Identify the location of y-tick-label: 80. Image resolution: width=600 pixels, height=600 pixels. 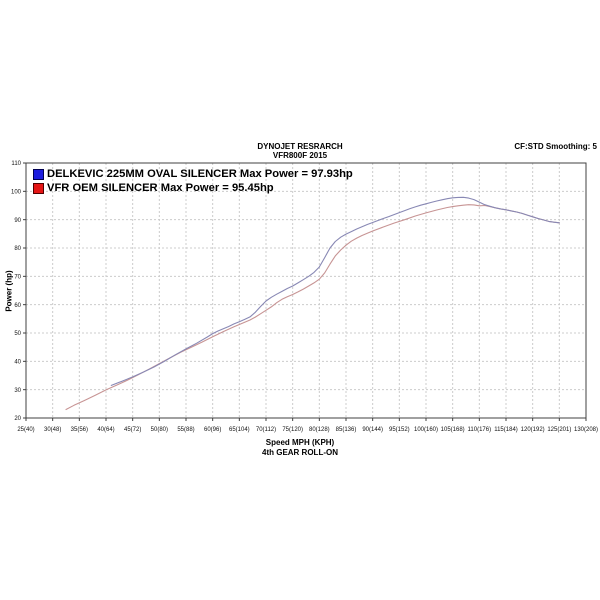
(17, 249).